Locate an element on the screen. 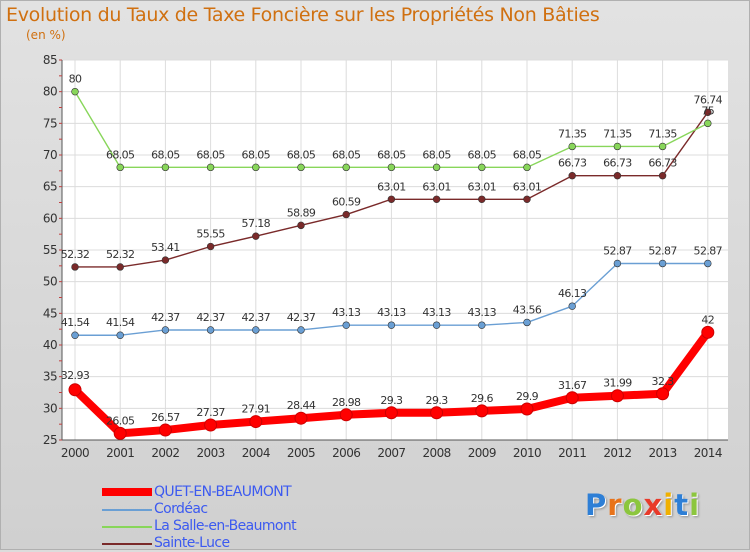 The image size is (750, 552). y-tick-label: 75 is located at coordinates (50, 123).